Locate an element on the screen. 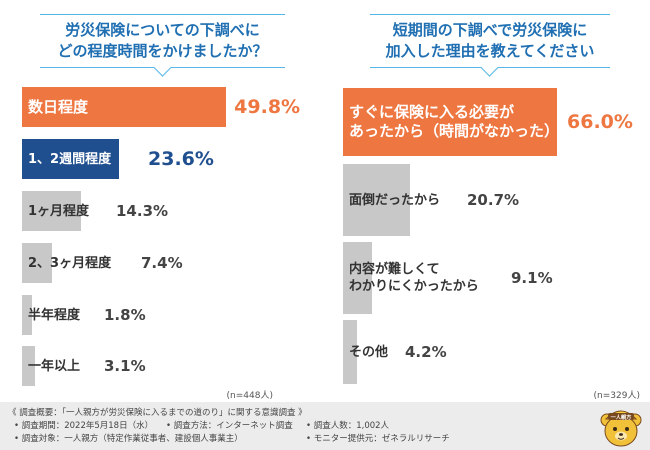 The image size is (650, 450). survey-count: • 調査人数：1,002人 is located at coordinates (348, 426).